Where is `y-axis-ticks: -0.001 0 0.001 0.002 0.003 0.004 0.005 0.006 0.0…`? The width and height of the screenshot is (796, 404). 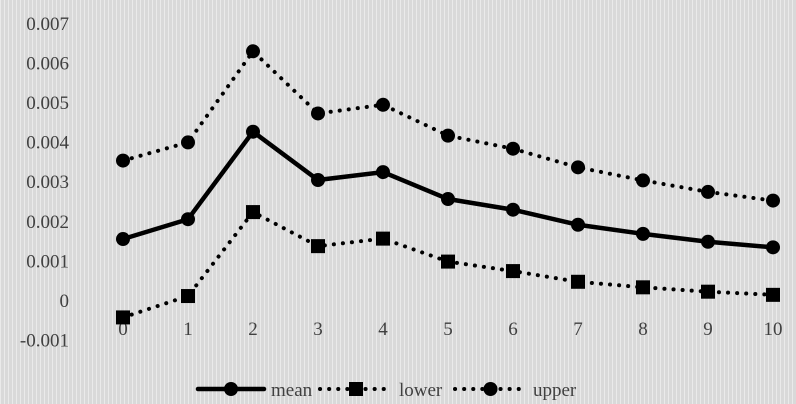 y-axis-ticks: -0.001 0 0.001 0.002 0.003 0.004 0.005 0.006 0.0… is located at coordinates (45, 183).